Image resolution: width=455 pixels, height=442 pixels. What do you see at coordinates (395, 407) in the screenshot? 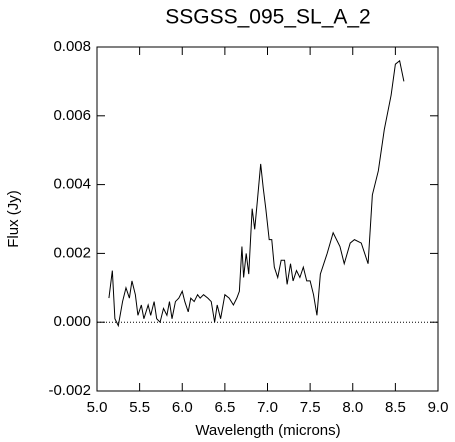
I see `x-tick-label: 8.5` at bounding box center [395, 407].